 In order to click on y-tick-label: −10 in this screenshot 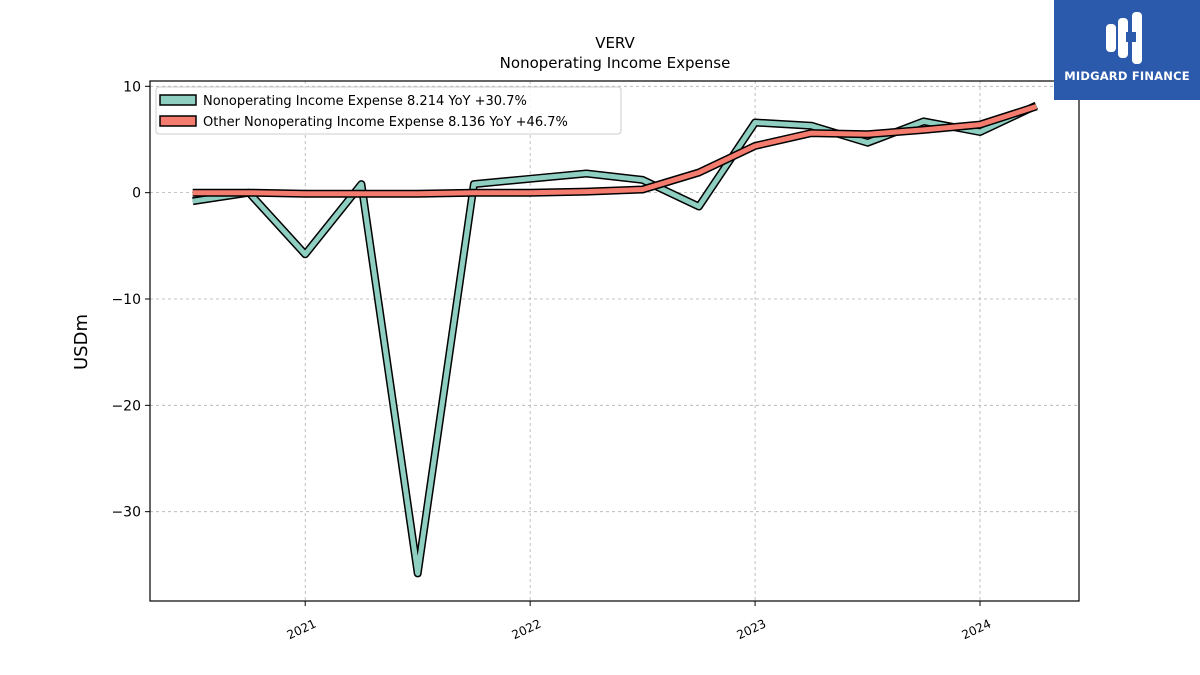, I will do `click(126, 300)`.